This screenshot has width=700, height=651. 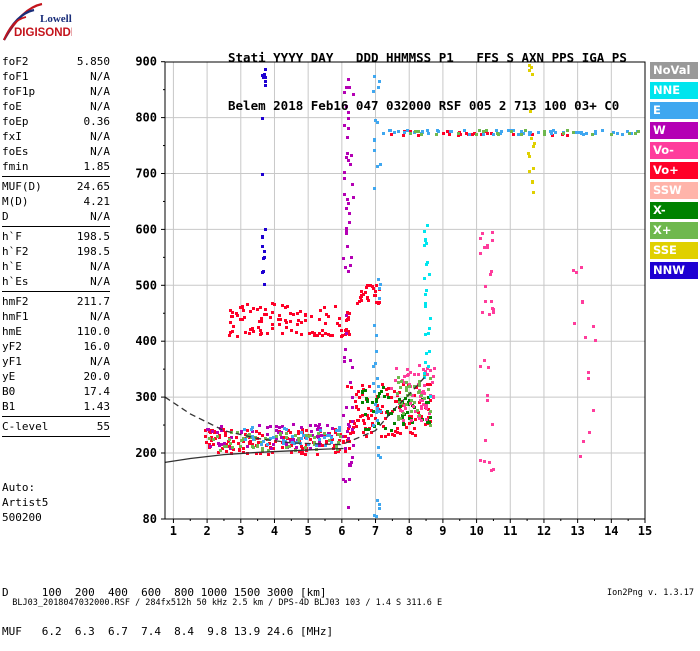 What do you see at coordinates (22, 517) in the screenshot?
I see `auto-version: 500200` at bounding box center [22, 517].